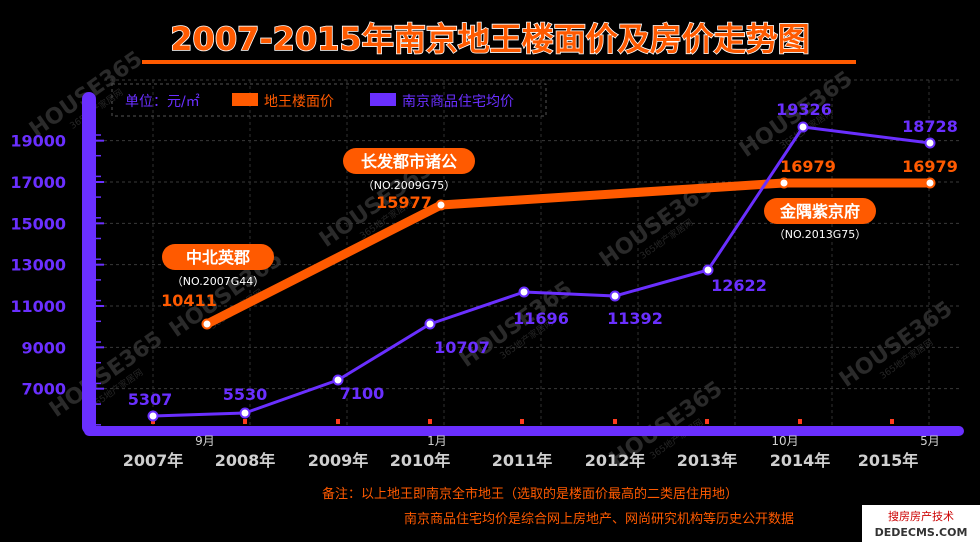 The width and height of the screenshot is (980, 542). Describe the element at coordinates (38, 265) in the screenshot. I see `y-tick-label: 13000` at that location.